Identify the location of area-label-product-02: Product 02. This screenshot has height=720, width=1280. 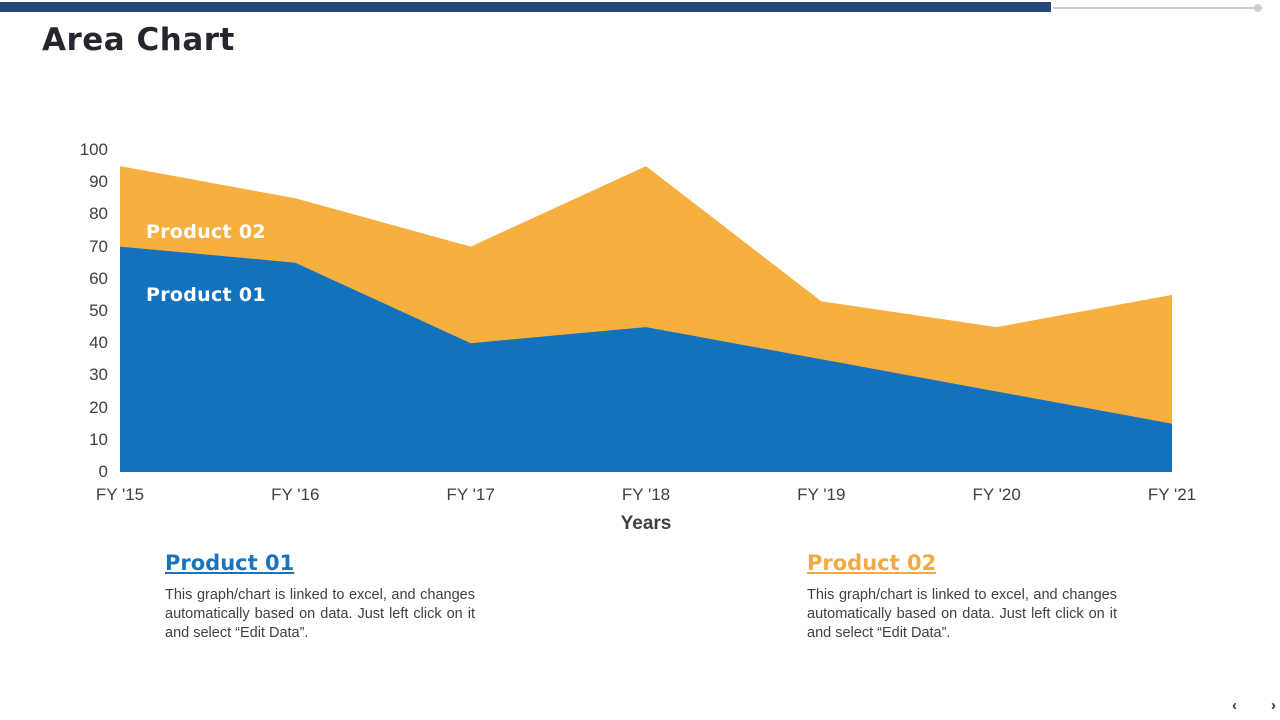
(206, 232).